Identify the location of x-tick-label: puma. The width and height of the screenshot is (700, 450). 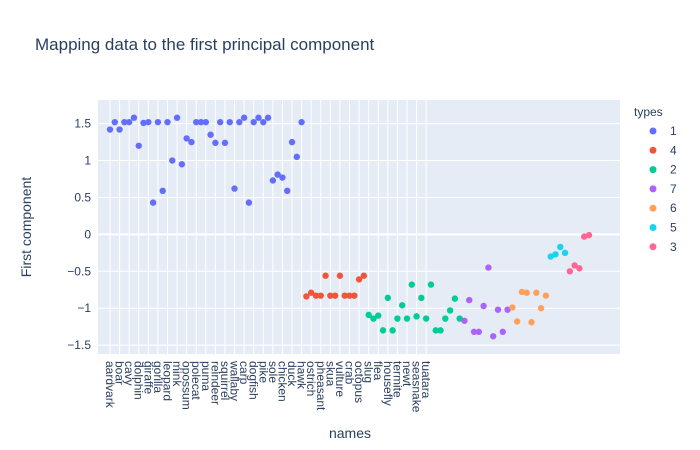
(206, 376).